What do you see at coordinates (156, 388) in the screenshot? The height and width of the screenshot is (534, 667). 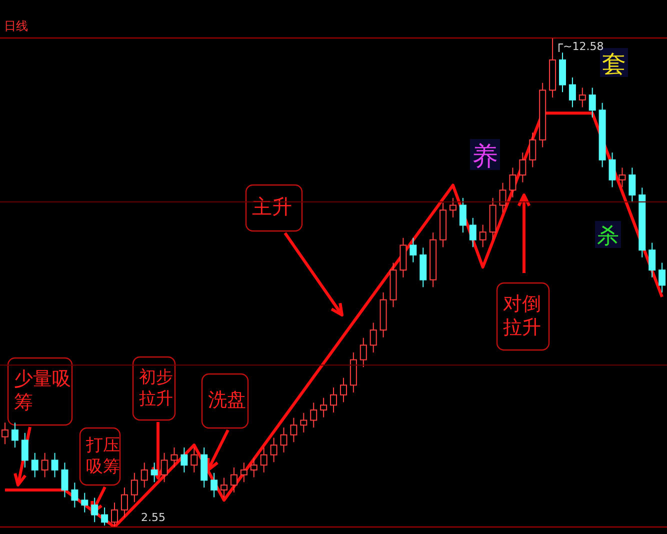 I see `annotation: 初步拉升` at bounding box center [156, 388].